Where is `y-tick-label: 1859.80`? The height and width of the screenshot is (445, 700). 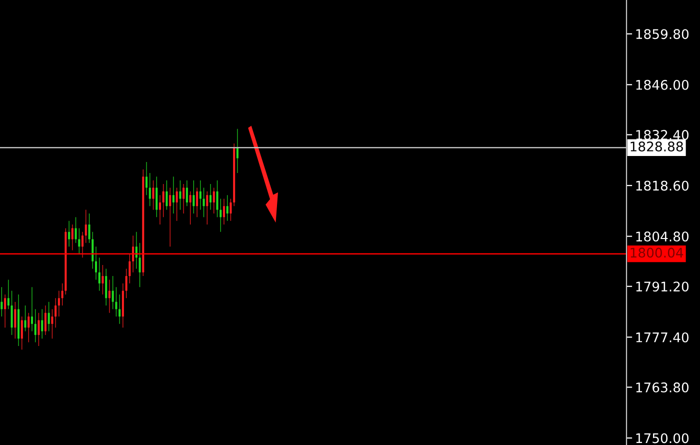
y-tick-label: 1859.80 is located at coordinates (662, 34).